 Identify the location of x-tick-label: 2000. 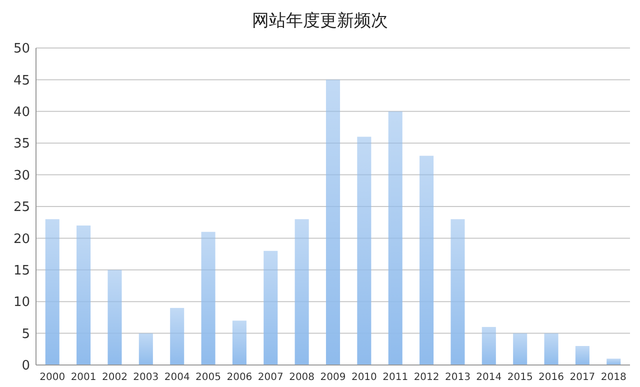
(53, 377).